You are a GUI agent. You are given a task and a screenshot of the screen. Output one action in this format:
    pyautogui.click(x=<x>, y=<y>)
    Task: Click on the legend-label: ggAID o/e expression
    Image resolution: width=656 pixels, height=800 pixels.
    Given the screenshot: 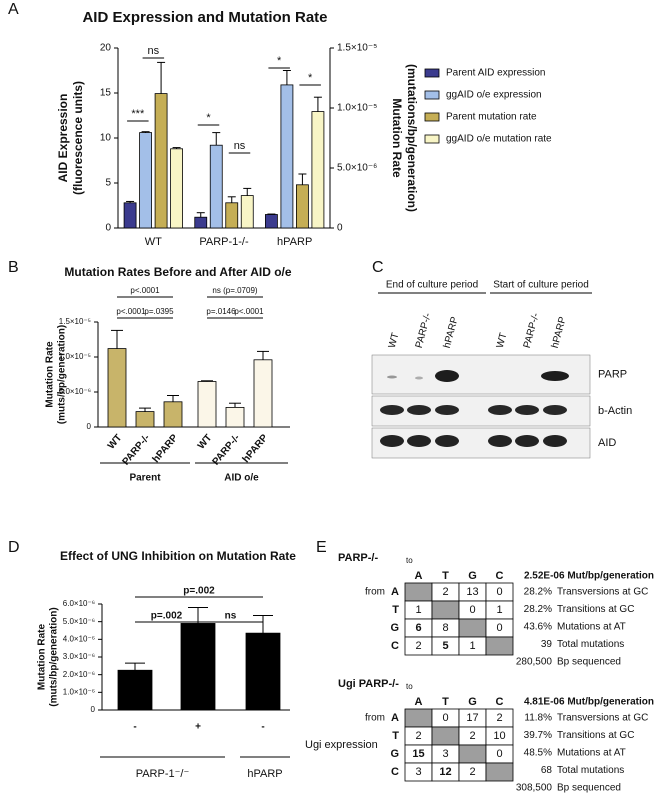 What is the action you would take?
    pyautogui.click(x=494, y=95)
    